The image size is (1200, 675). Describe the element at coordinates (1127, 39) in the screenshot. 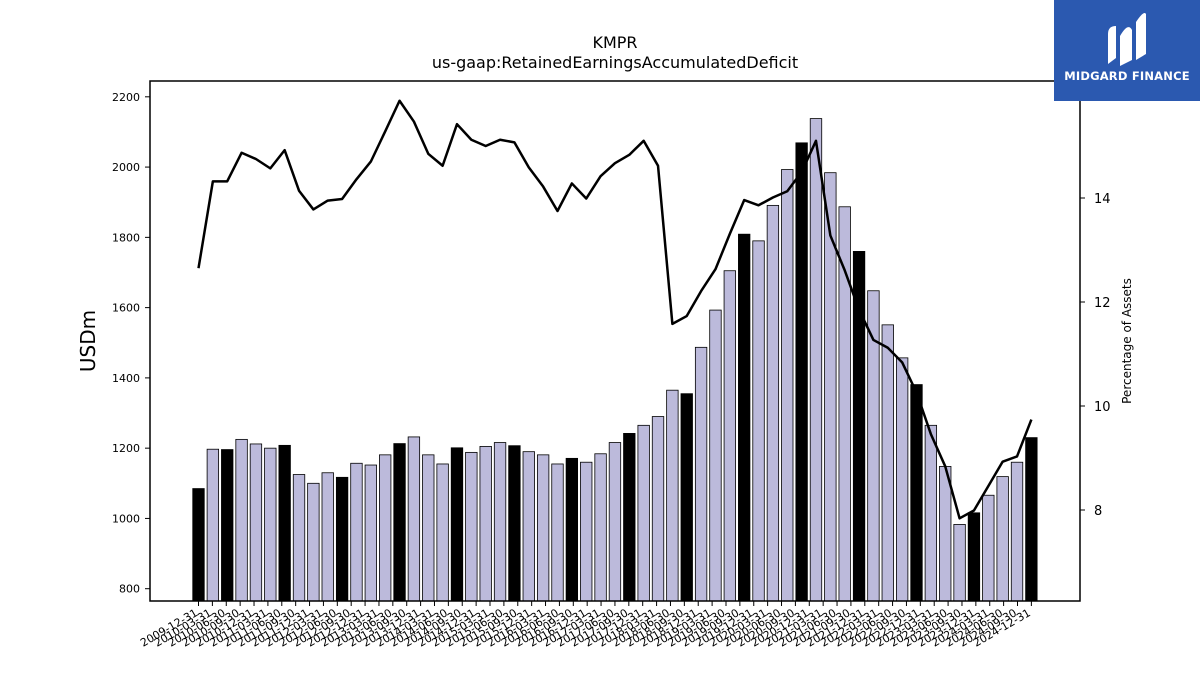

I see `logo-mark-icon` at that location.